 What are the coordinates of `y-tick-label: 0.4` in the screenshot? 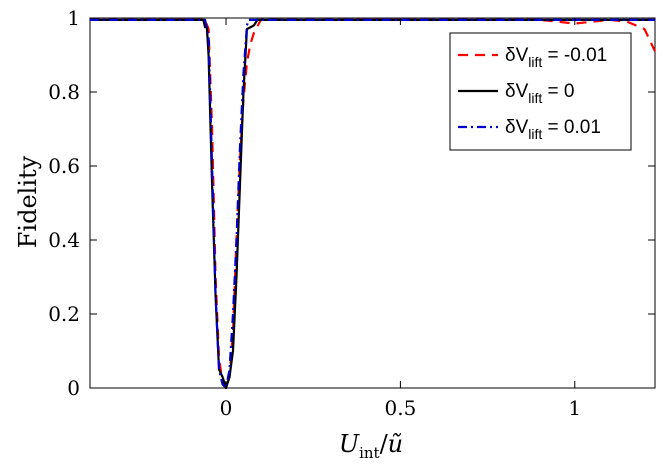 It's located at (64, 240).